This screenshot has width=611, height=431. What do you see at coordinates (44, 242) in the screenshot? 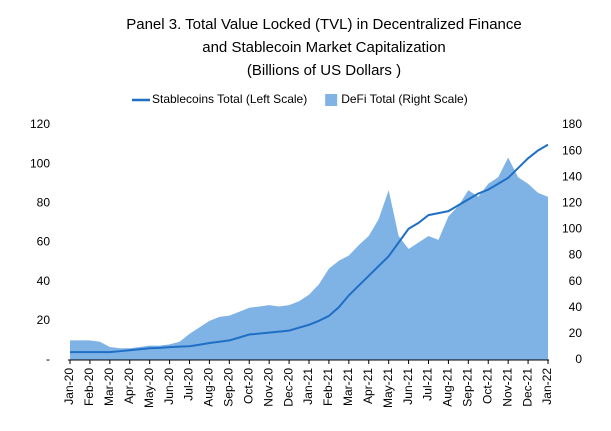
I see `y-tick-label: 60` at bounding box center [44, 242].